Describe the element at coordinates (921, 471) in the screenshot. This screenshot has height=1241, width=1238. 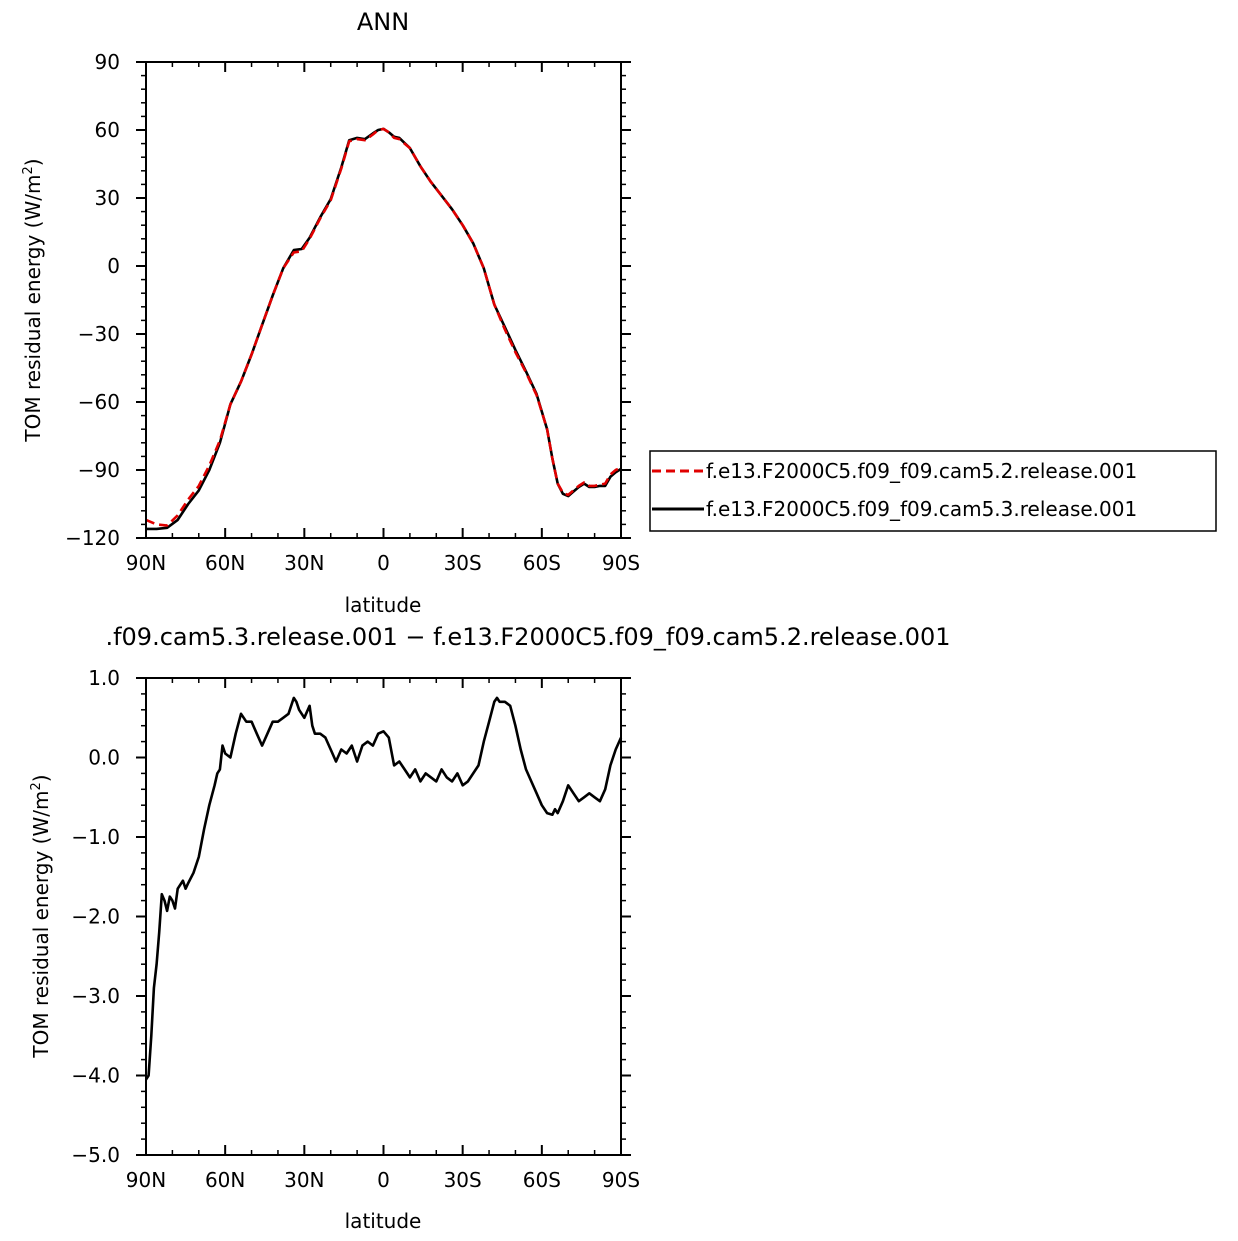
I see `legend-label-cam5-2: f.e13.F2000C5.f09_f09.cam5.2.release.001` at that location.